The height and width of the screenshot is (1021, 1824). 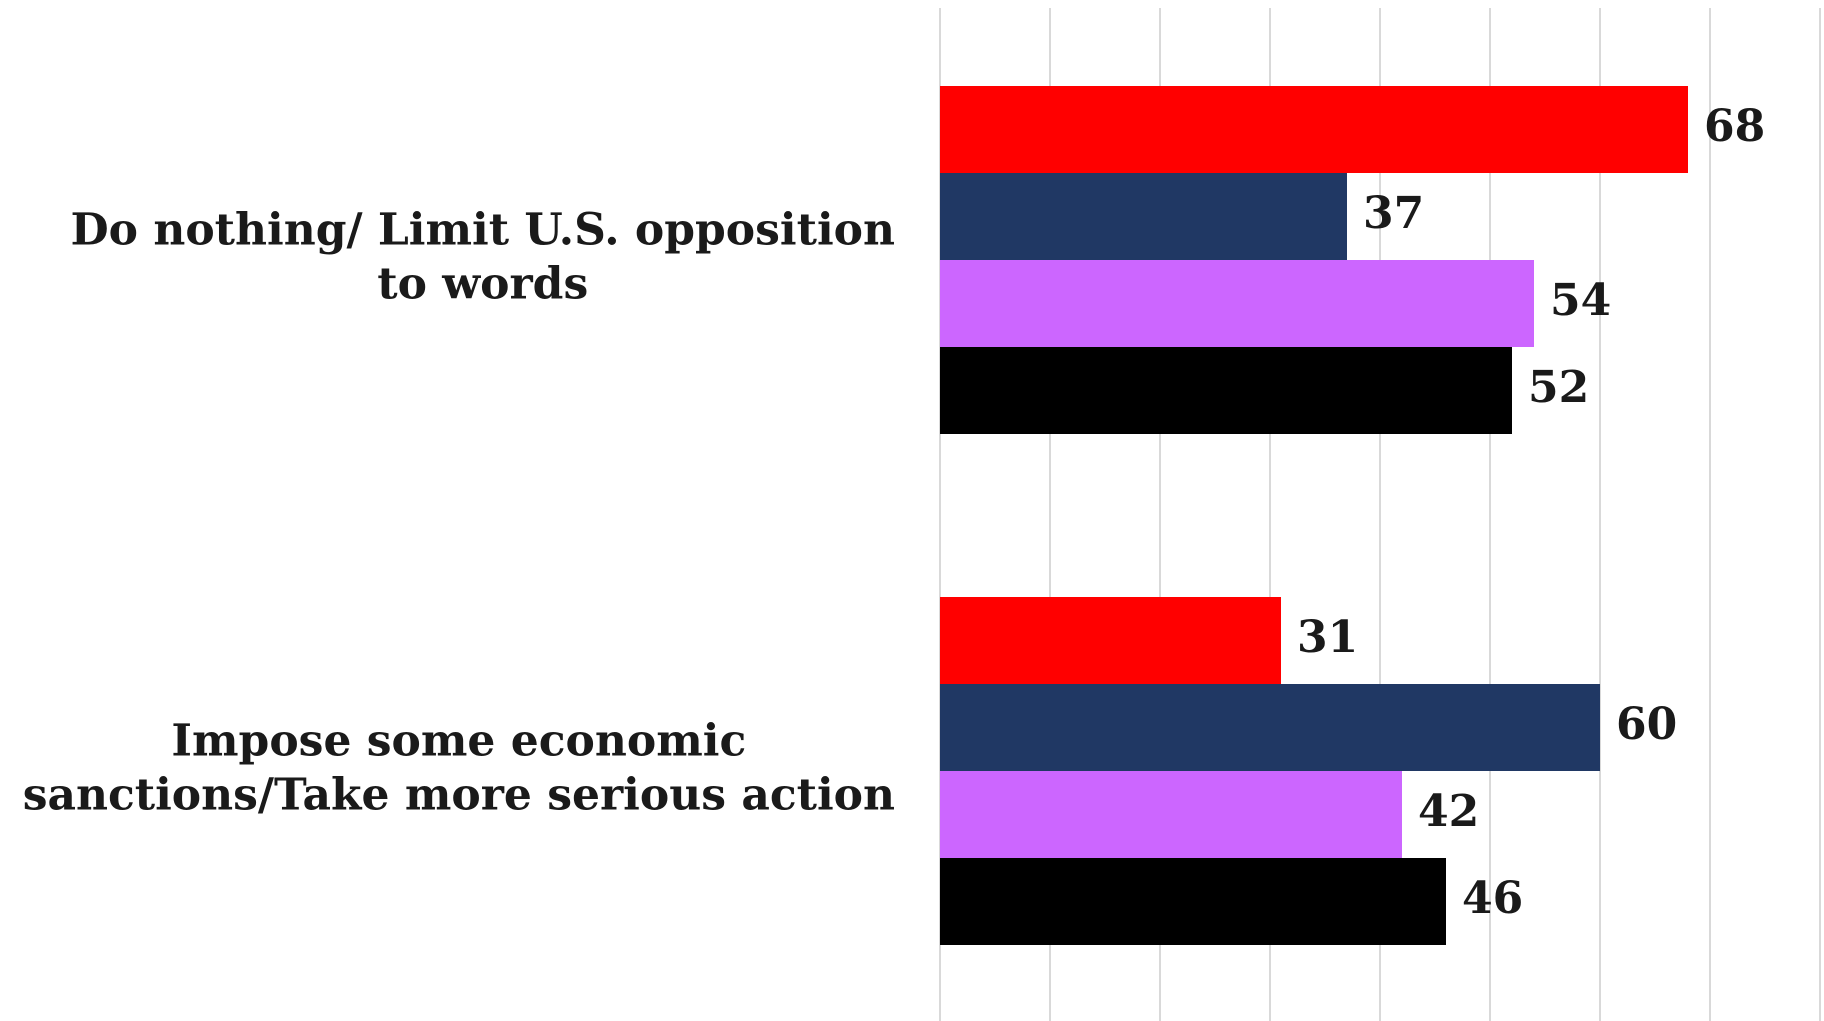 What do you see at coordinates (1492, 898) in the screenshot?
I see `data-label: 46` at bounding box center [1492, 898].